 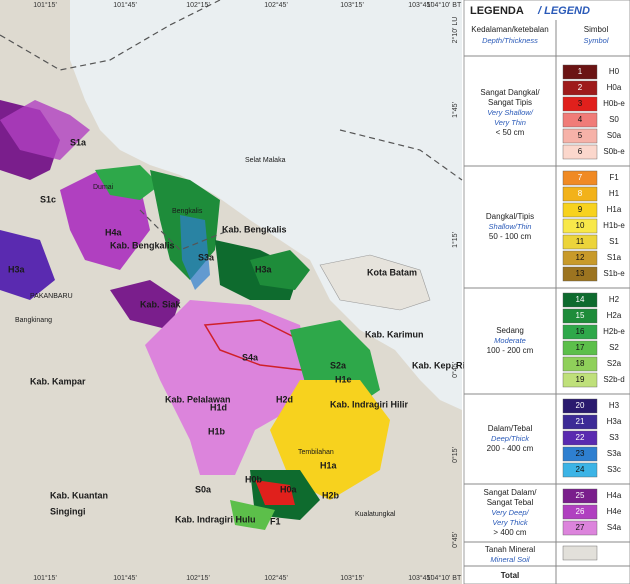 I want to click on depth-class: Very Deep/, so click(x=510, y=512).